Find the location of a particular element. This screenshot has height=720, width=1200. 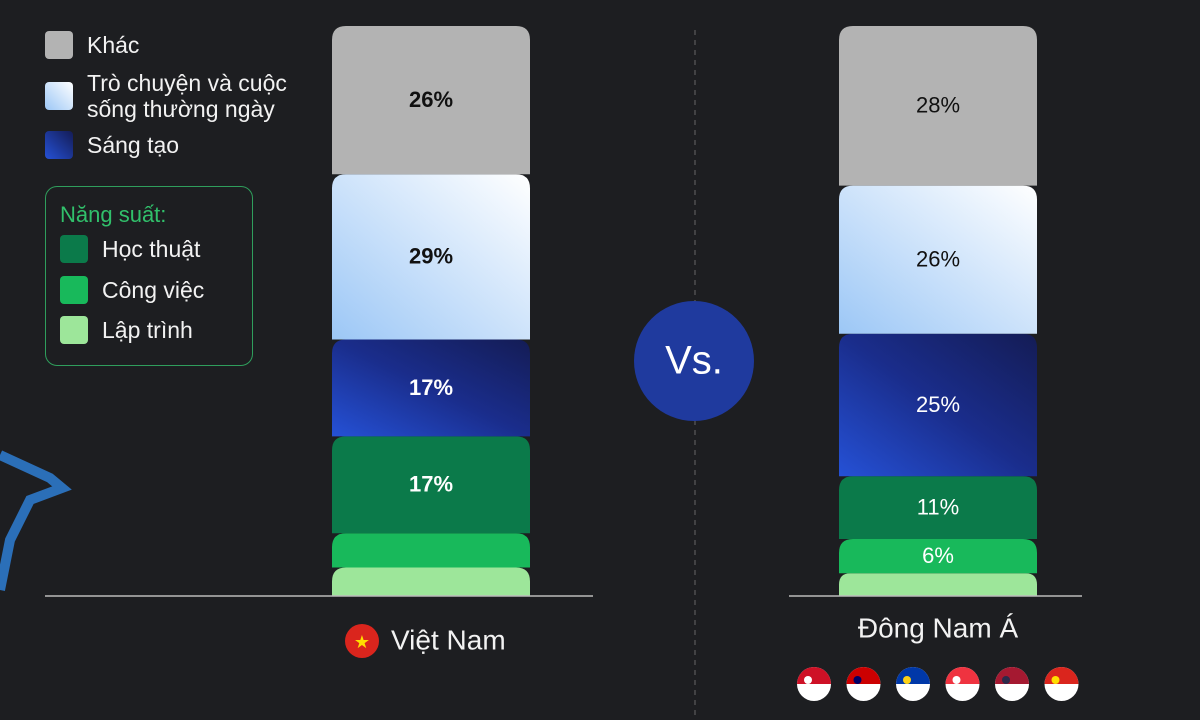

legend-item: Sáng tạo is located at coordinates (112, 145).